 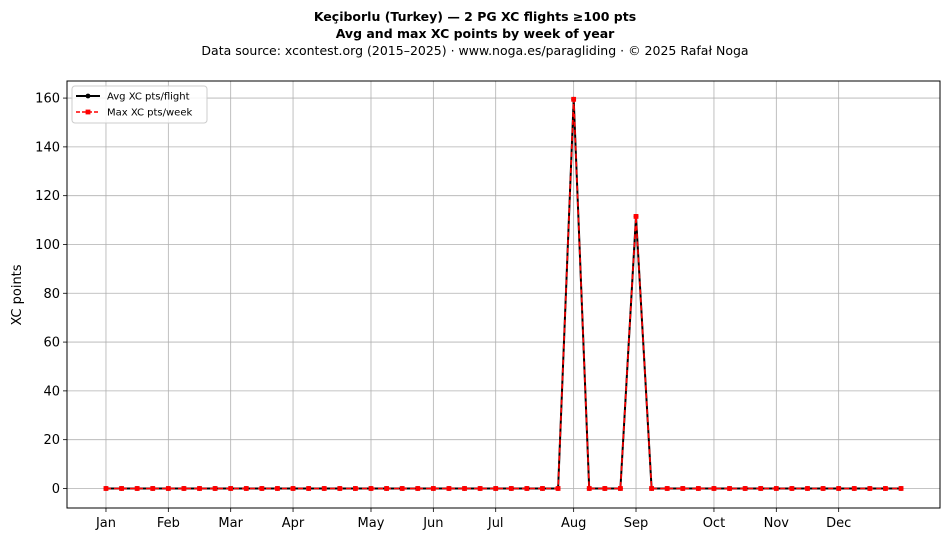 I want to click on x-tick-label: Jun, so click(x=432, y=523).